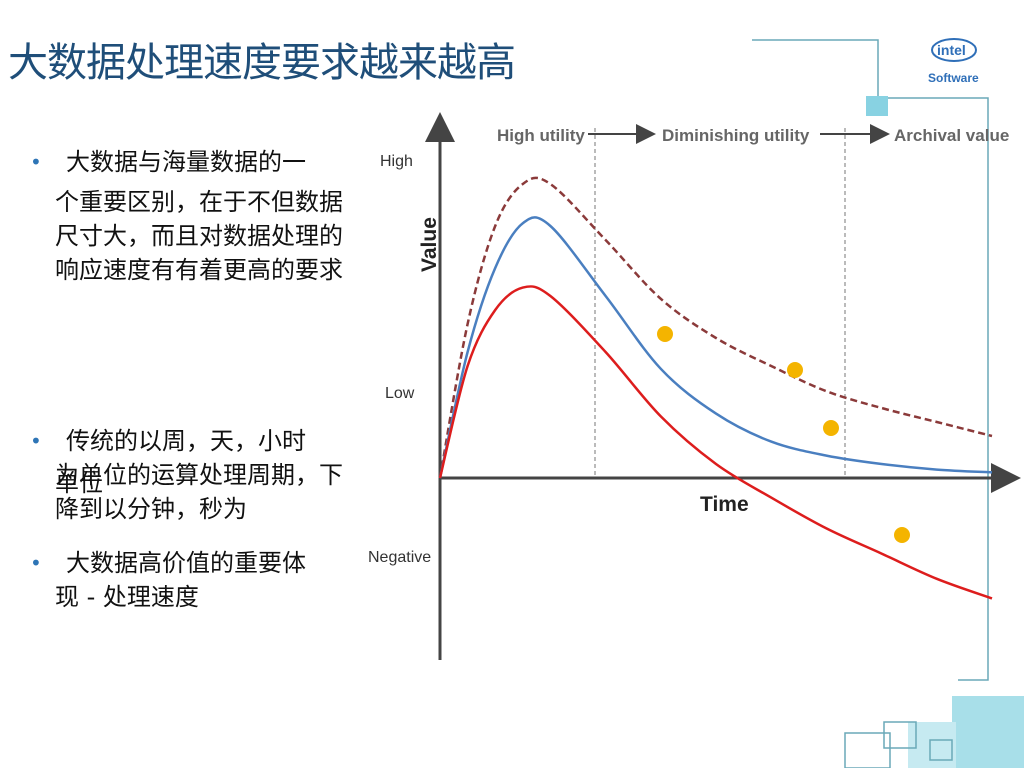 This screenshot has height=768, width=1024. I want to click on bullet-1-text: 个重要区别，在于不但数据尺寸大，而且对数据处理的响应速度有有着更高的要求, so click(199, 236).